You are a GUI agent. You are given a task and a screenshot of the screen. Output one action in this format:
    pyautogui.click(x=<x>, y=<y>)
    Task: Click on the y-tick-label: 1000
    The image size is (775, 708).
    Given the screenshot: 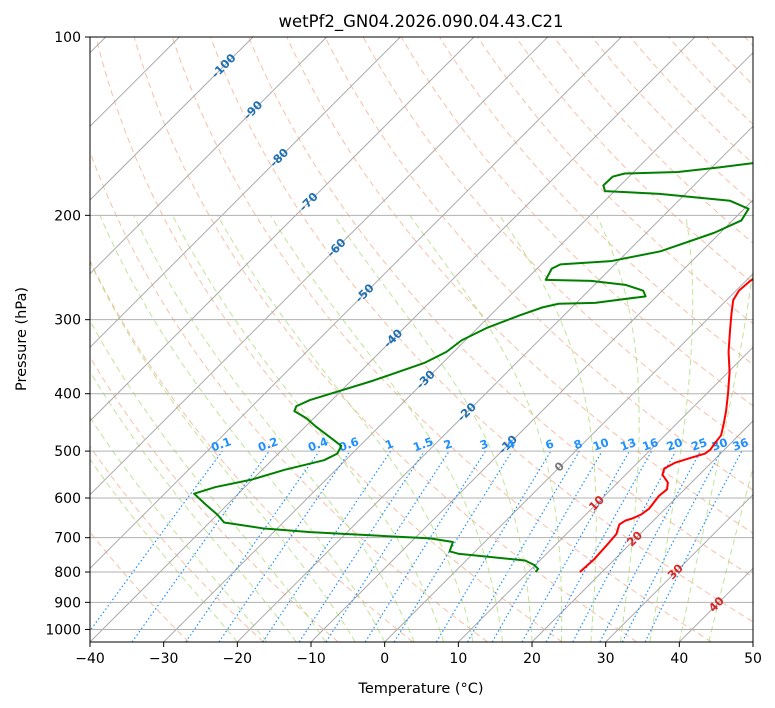 What is the action you would take?
    pyautogui.click(x=63, y=630)
    